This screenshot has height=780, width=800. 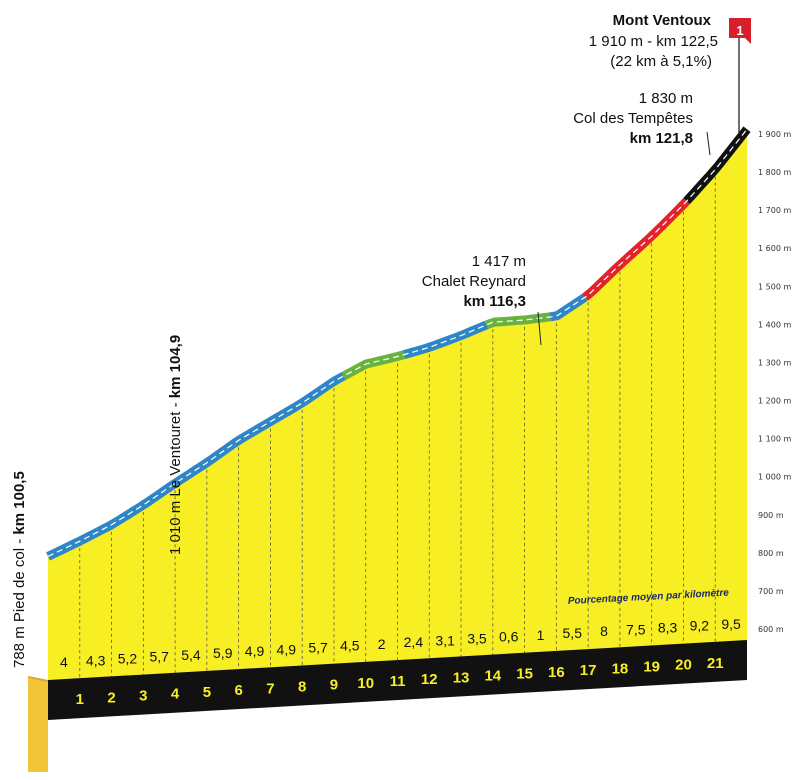 What do you see at coordinates (731, 624) in the screenshot?
I see `gradient-label: 9,5` at bounding box center [731, 624].